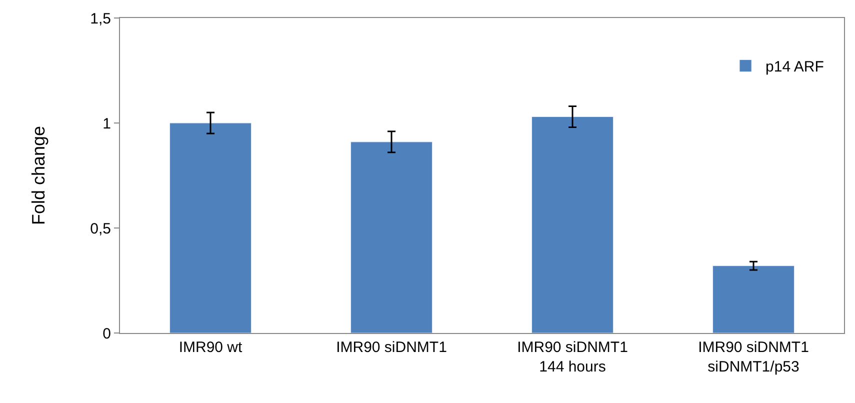  I want to click on x-tick-label: IMR90 siDNMT1, so click(391, 347).